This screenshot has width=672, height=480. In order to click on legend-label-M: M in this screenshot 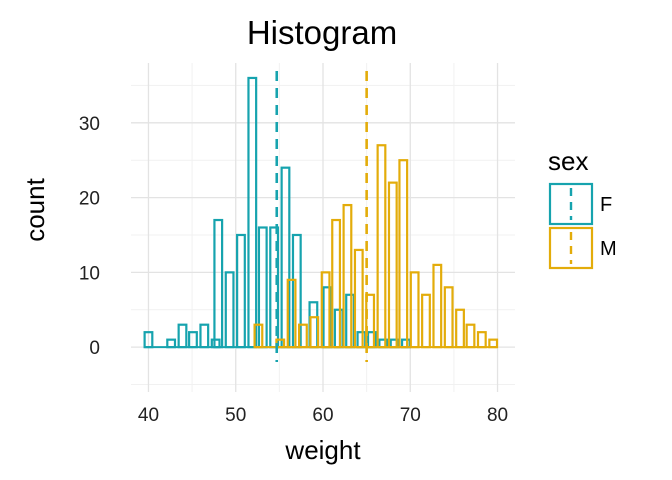, I will do `click(608, 249)`.